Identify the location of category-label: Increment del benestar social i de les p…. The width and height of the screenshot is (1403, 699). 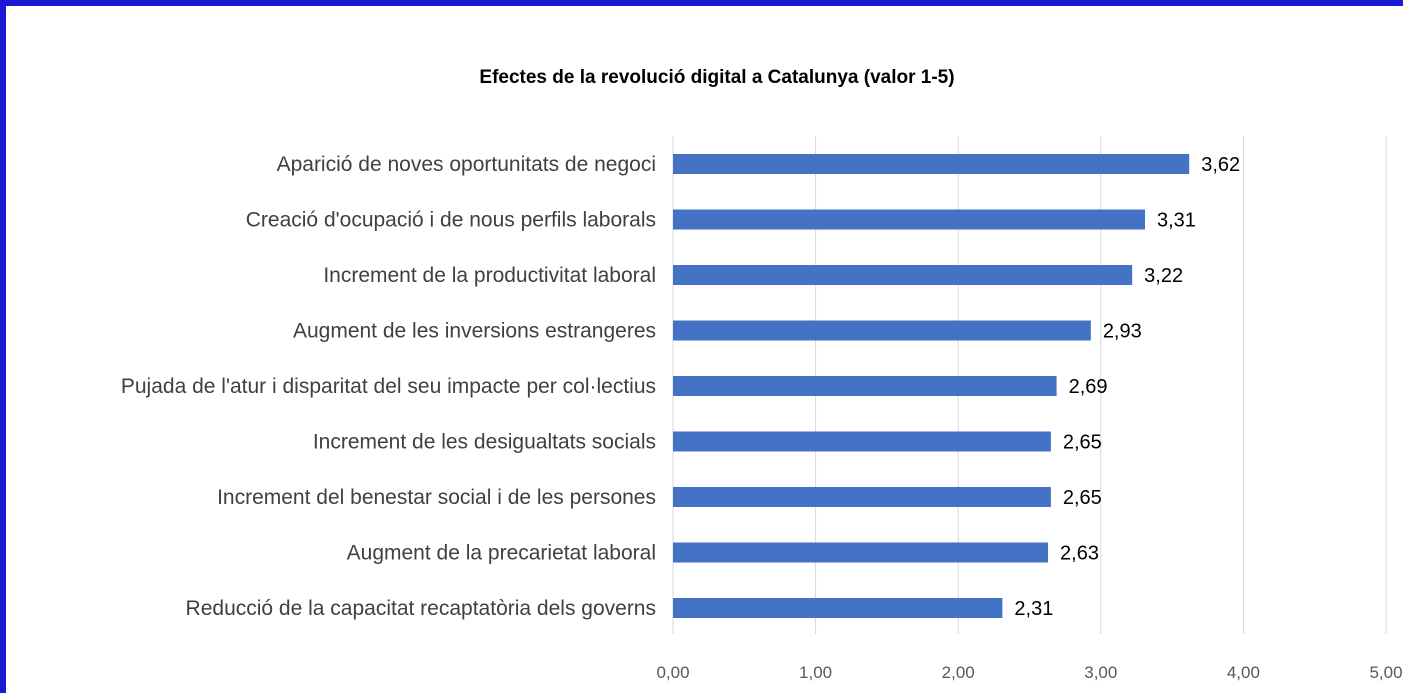
(436, 497).